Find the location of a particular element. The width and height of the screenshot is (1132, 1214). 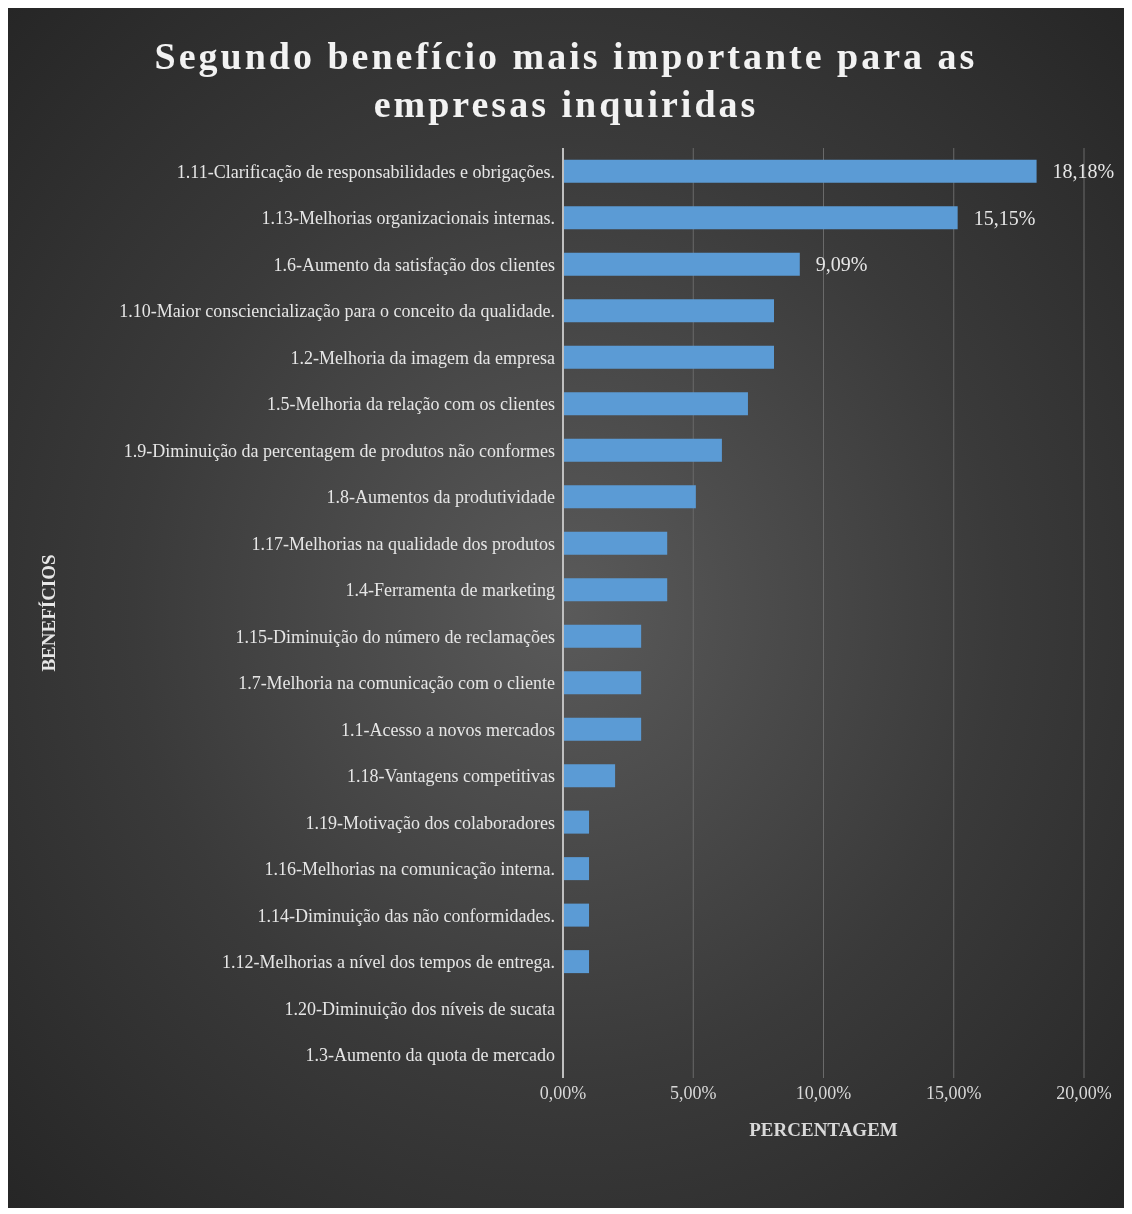

y-tick-label: 1.12-Melhorias a nível dos tempos de entrega. is located at coordinates (388, 962).